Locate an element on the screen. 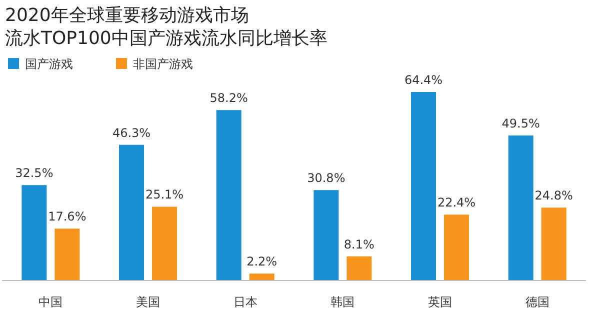 Image resolution: width=600 pixels, height=326 pixels. x-tick-label: 日本 is located at coordinates (245, 302).